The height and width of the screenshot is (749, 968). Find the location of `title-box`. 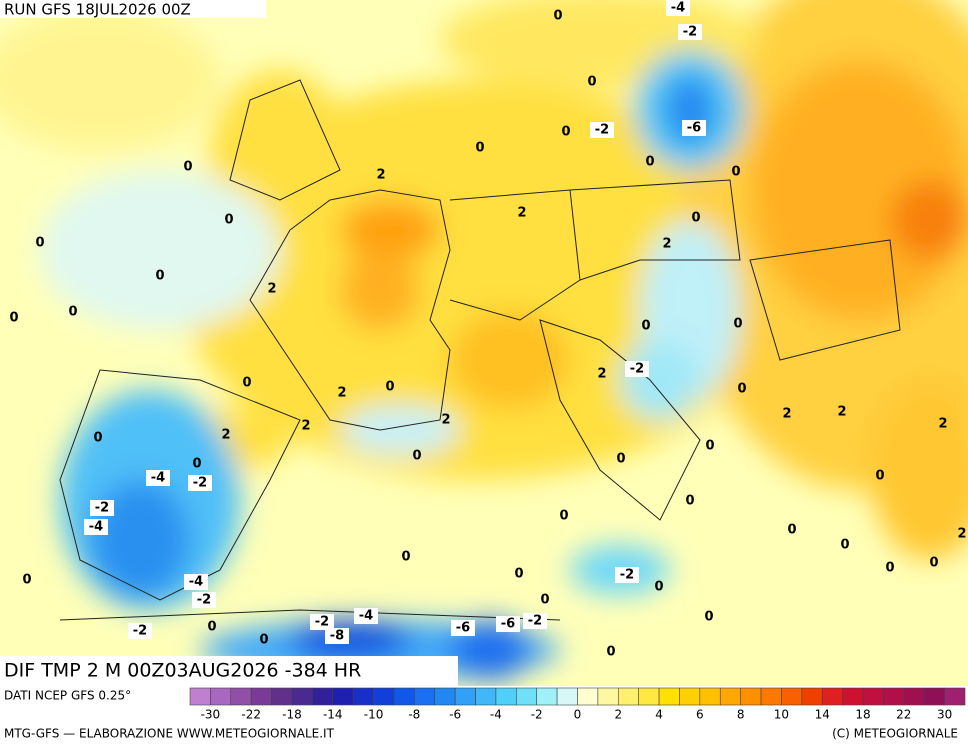

title-box is located at coordinates (229, 671).